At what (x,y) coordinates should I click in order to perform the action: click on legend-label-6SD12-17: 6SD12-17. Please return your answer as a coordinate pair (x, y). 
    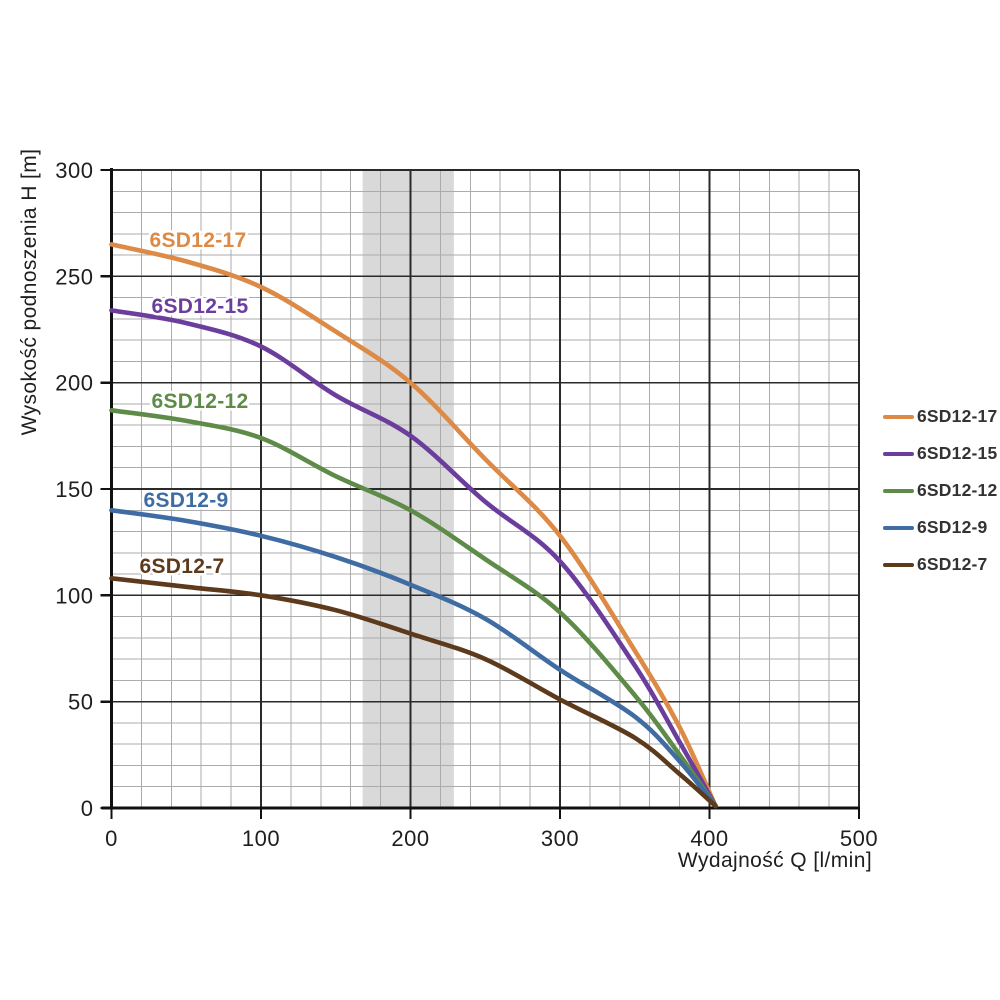
    Looking at the image, I should click on (957, 416).